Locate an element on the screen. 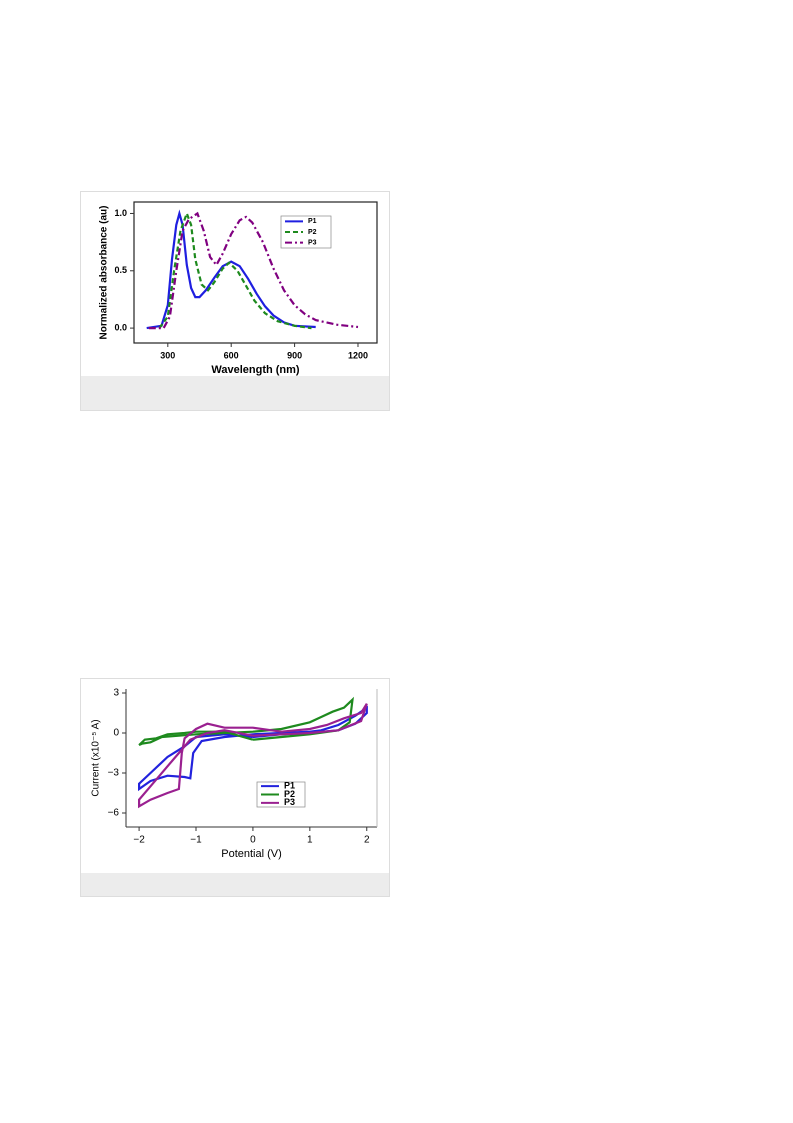 This screenshot has width=793, height=1123. x-tick-label: −2 is located at coordinates (139, 840).